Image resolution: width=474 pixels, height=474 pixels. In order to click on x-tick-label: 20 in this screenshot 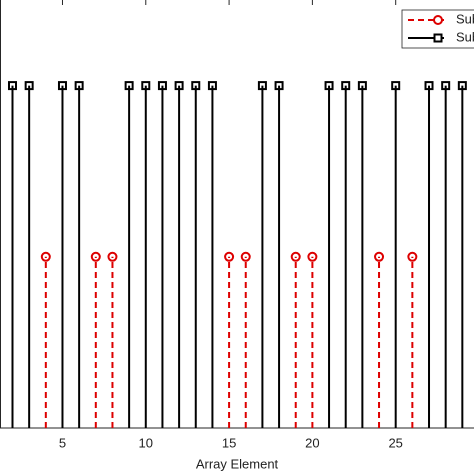, I will do `click(312, 442)`.